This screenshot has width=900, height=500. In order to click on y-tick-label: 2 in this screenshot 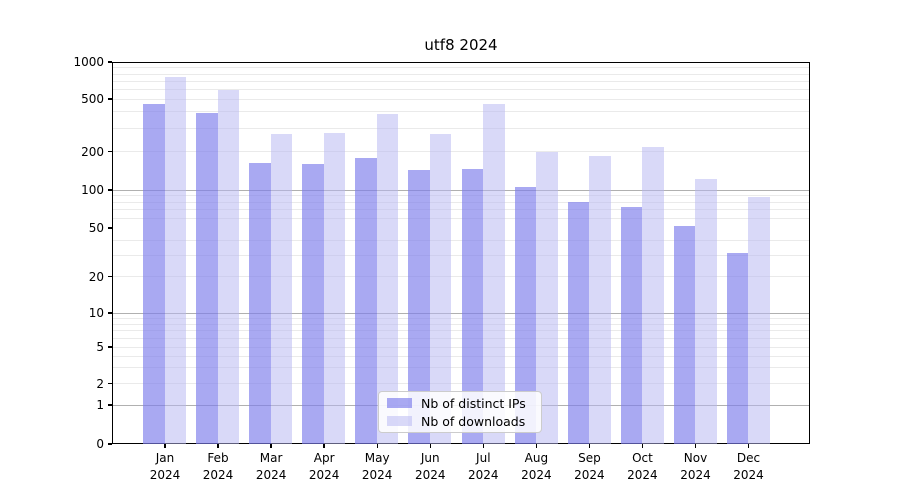, I will do `click(100, 383)`.